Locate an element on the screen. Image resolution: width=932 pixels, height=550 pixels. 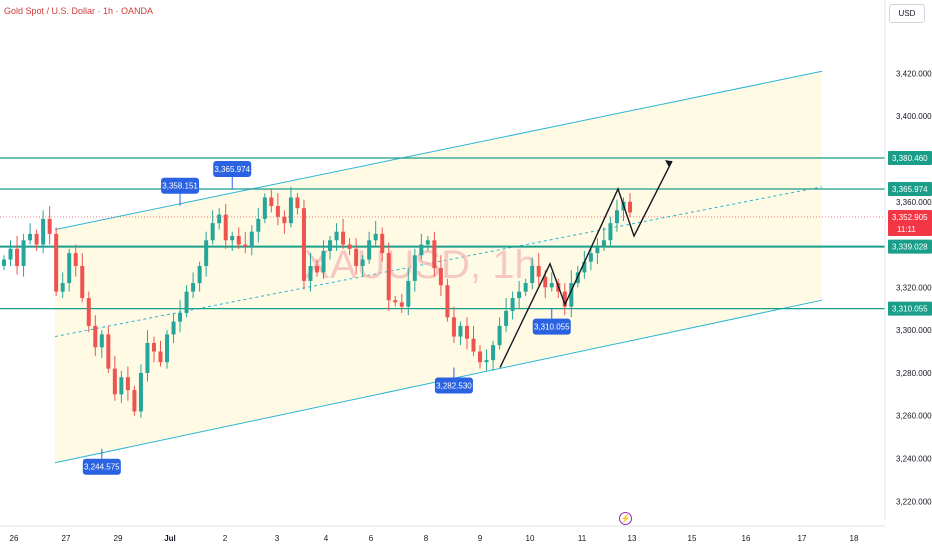
currency-button: USD is located at coordinates (907, 13).